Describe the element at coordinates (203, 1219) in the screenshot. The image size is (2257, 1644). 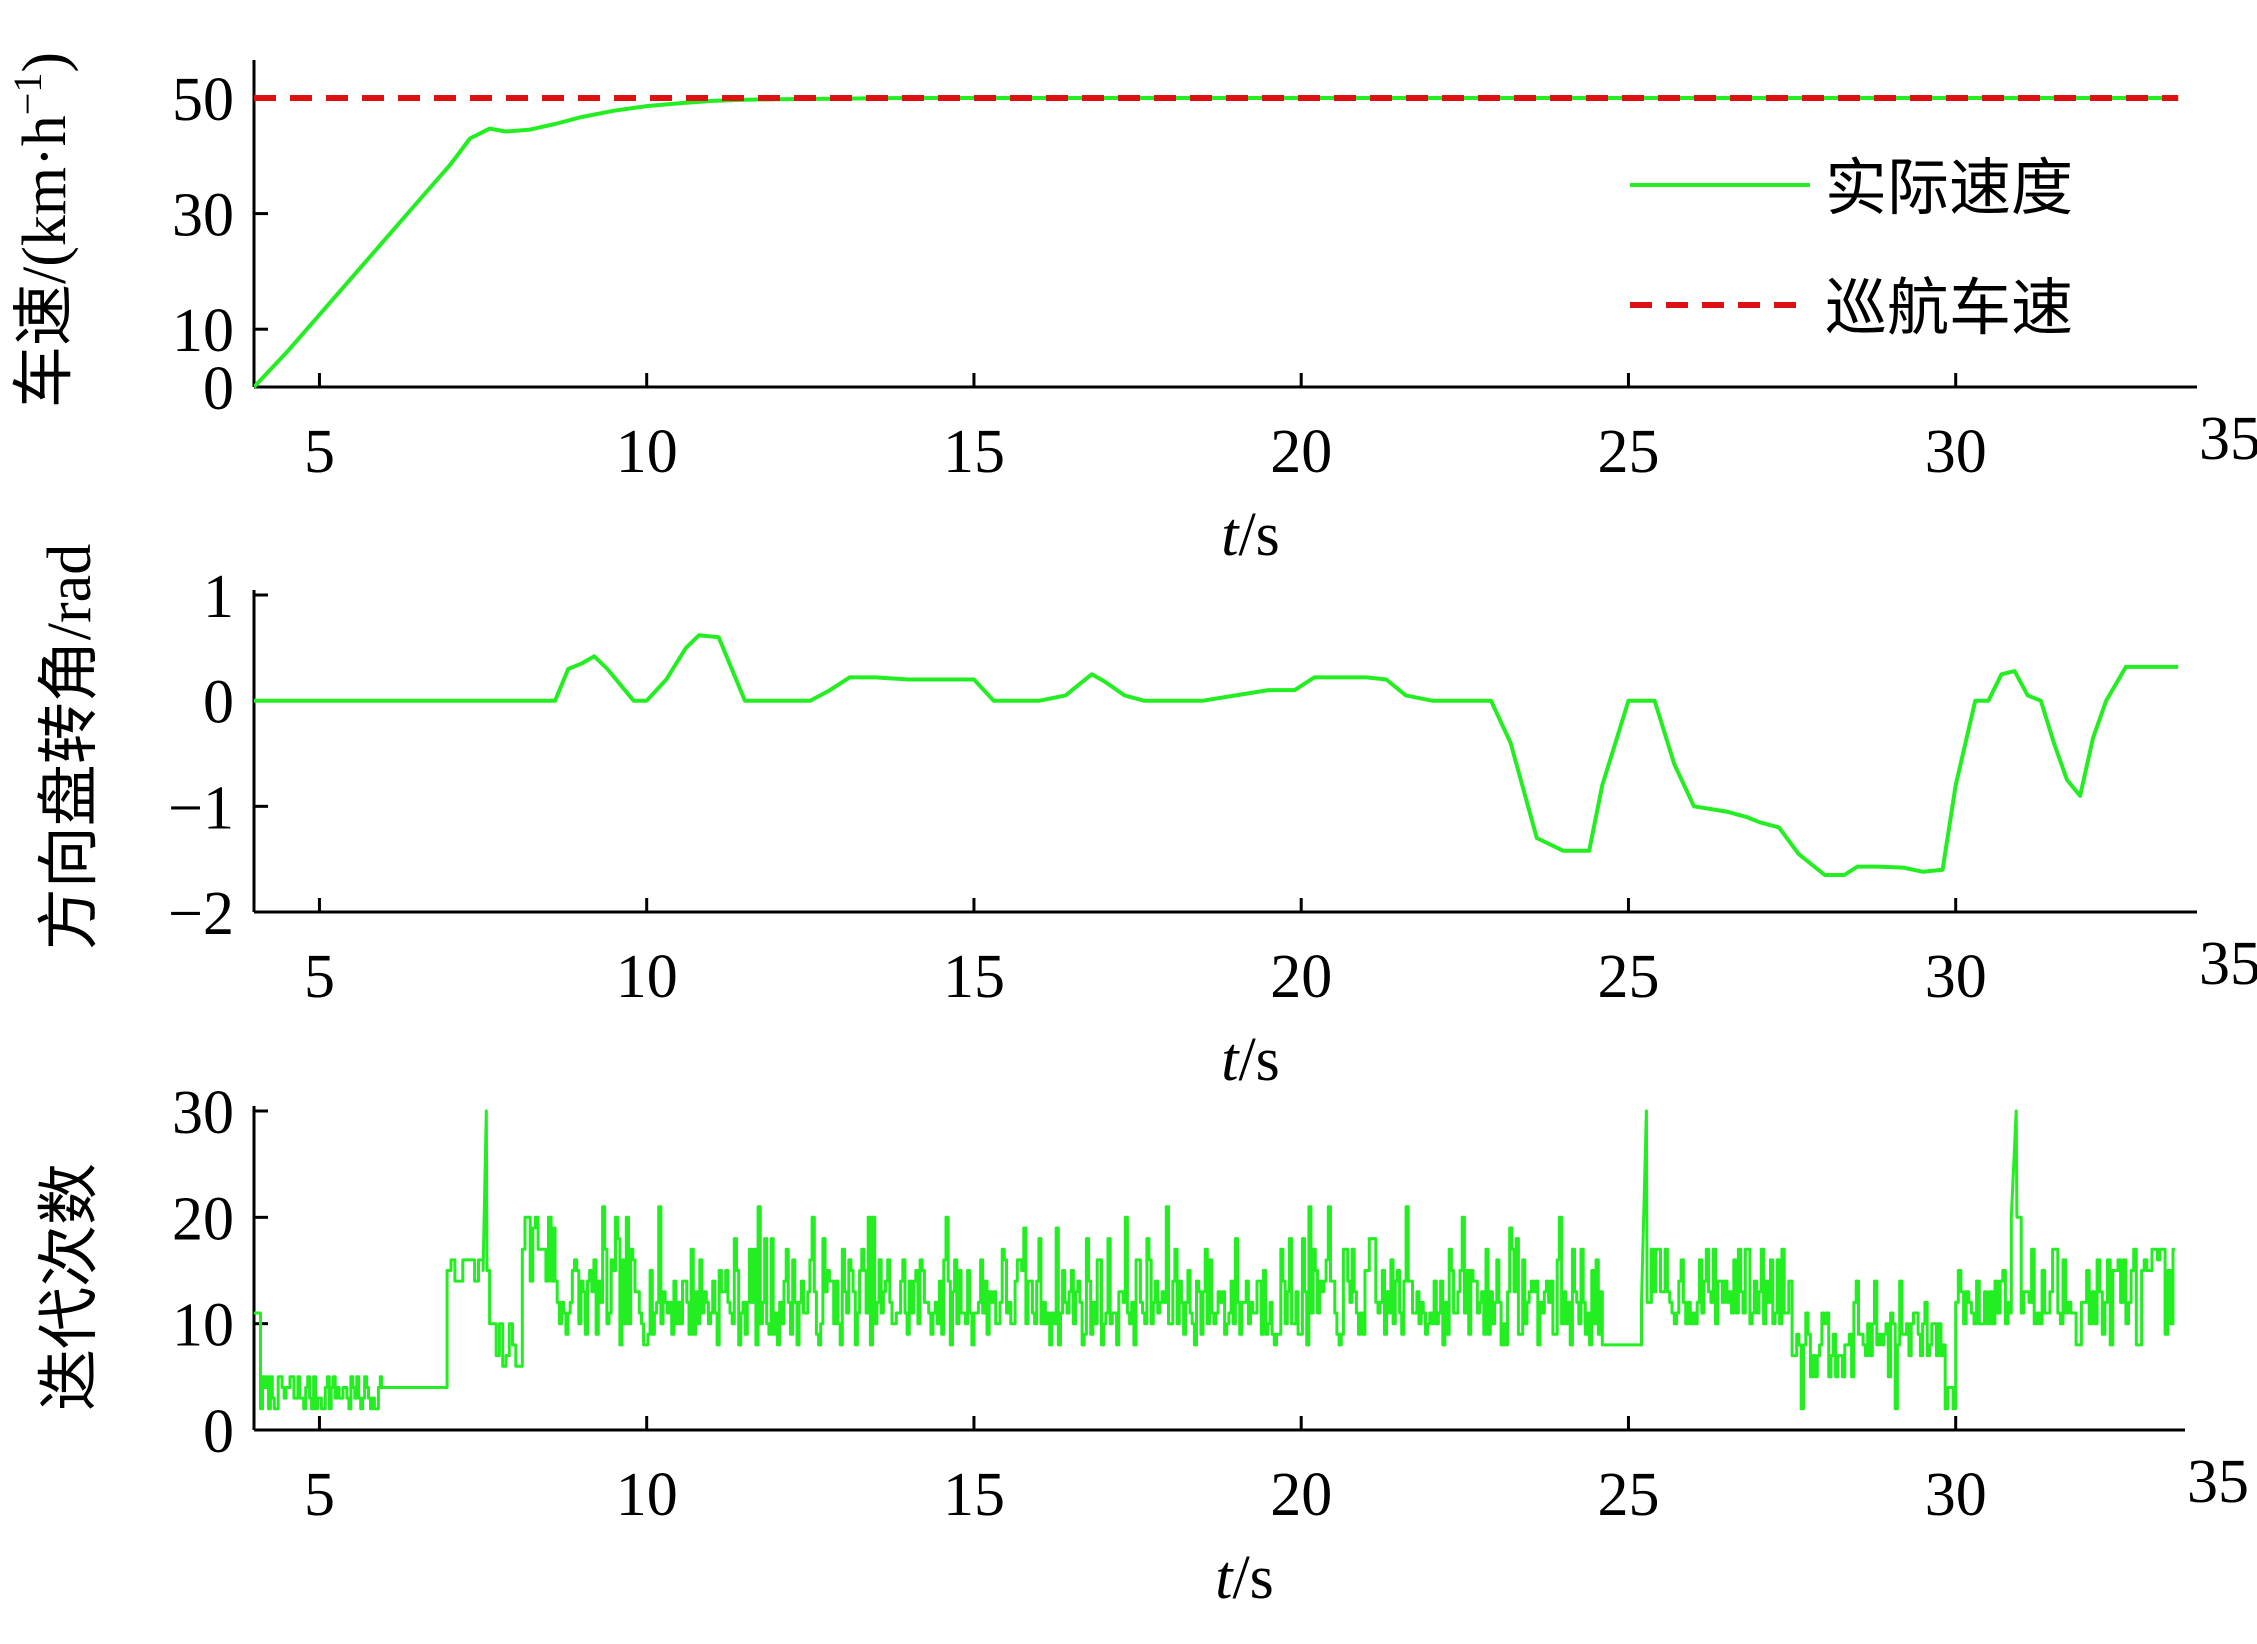
I see `y-tick-label: 20` at that location.